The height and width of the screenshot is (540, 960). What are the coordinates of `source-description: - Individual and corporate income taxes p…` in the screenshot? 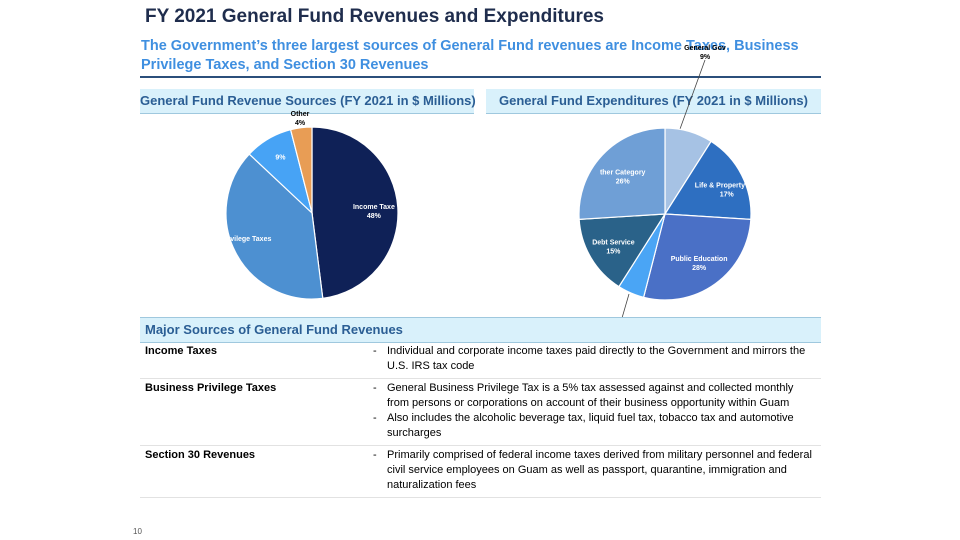 It's located at (595, 360).